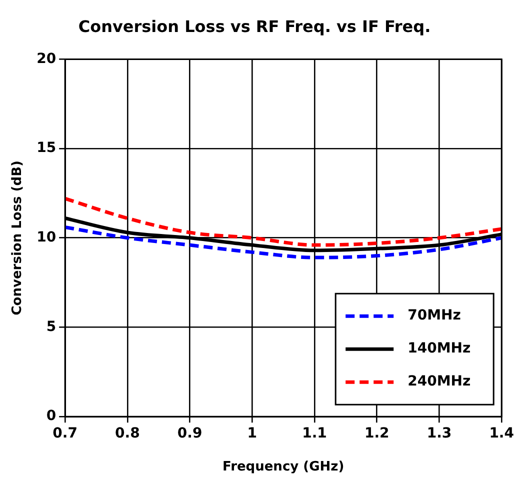 This screenshot has width=517, height=483. Describe the element at coordinates (439, 434) in the screenshot. I see `x-tick-label: 1.3` at that location.